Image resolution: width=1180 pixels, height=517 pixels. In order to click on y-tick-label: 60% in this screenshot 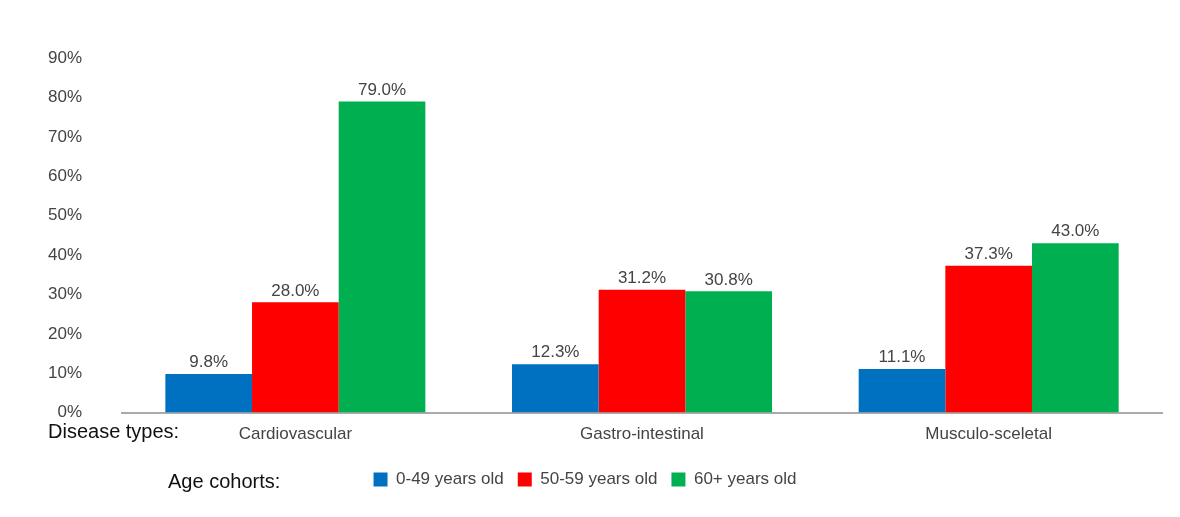, I will do `click(65, 176)`.